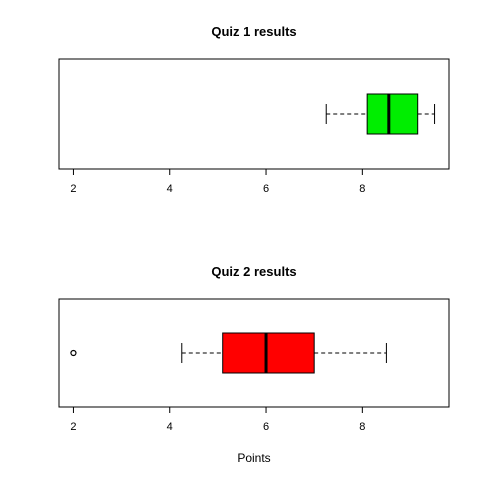 The width and height of the screenshot is (480, 480). I want to click on x-axis-label-points: Points, so click(253, 458).